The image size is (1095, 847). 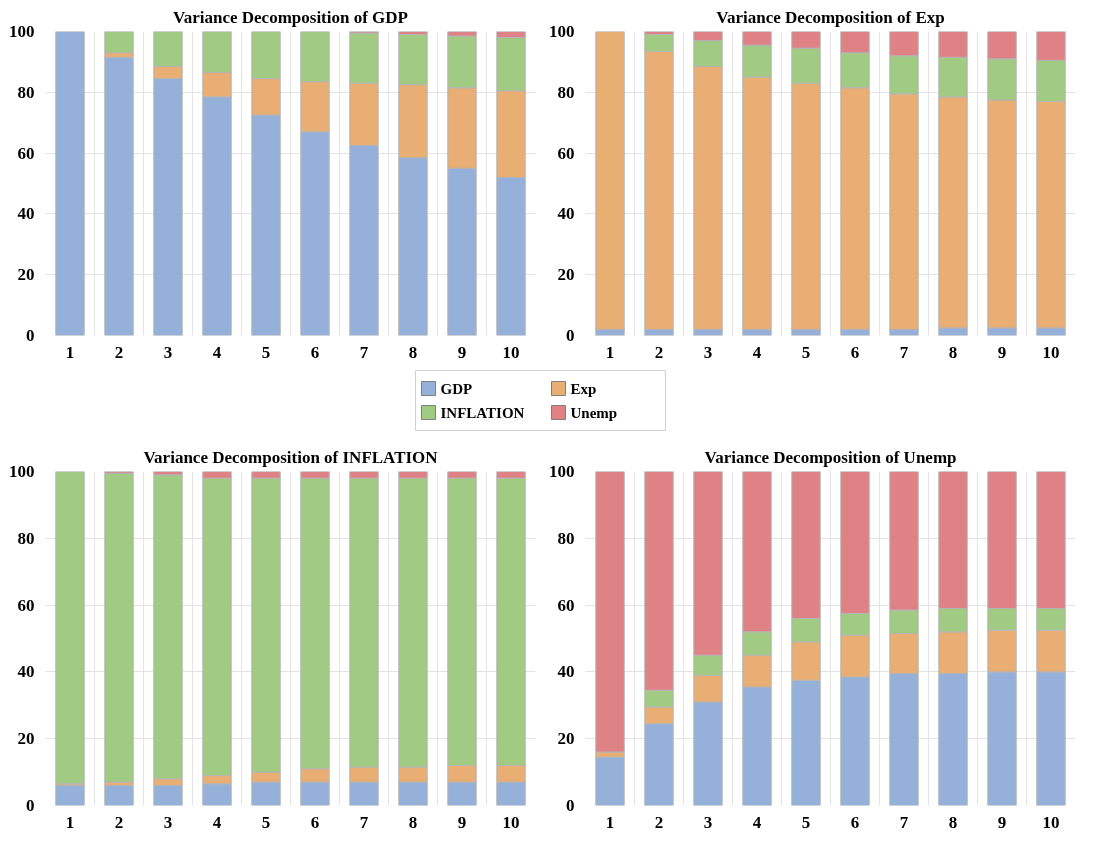 What do you see at coordinates (456, 388) in the screenshot?
I see `legend-label: GDP` at bounding box center [456, 388].